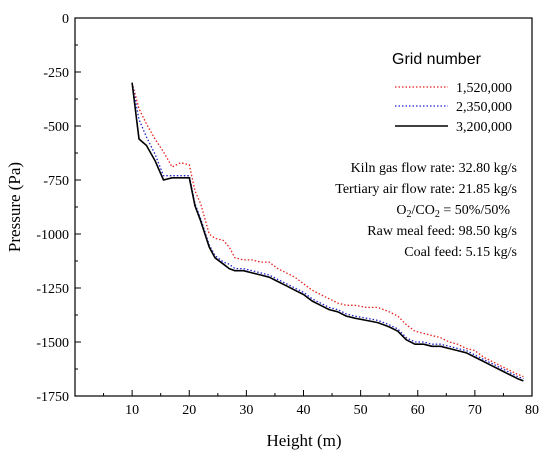  I want to click on x-tick-label: 30, so click(246, 410).